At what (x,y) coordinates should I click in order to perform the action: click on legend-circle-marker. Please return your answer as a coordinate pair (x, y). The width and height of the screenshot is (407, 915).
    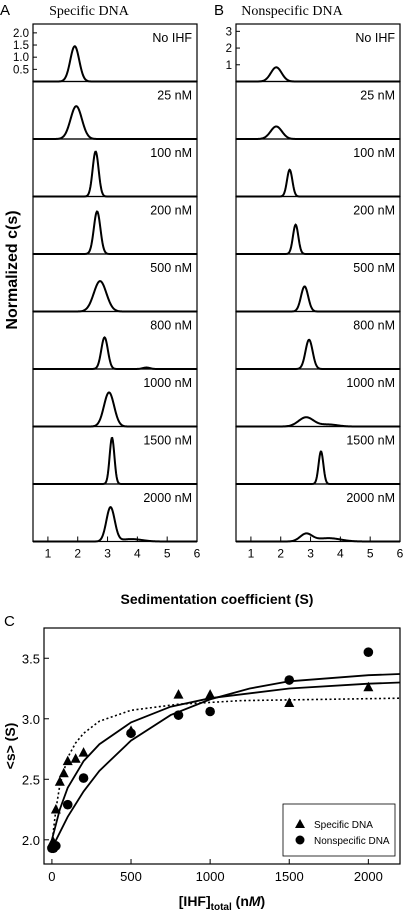
    Looking at the image, I should click on (300, 840).